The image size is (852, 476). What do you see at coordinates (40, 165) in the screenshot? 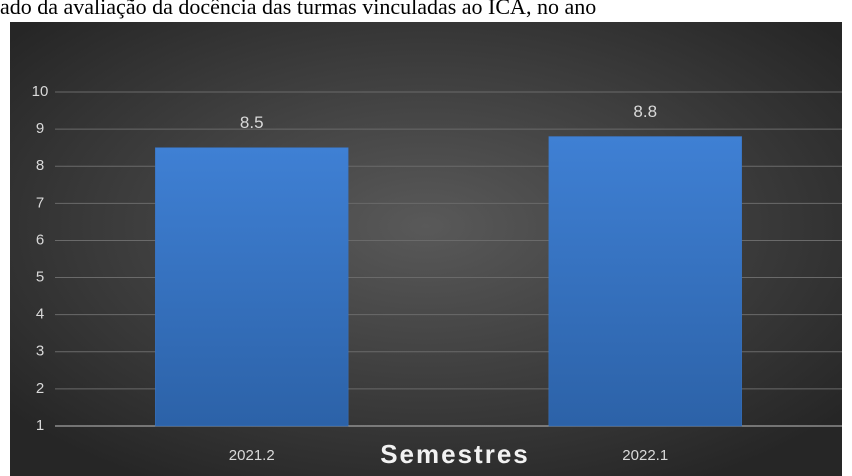
I see `y-tick-label: 8` at bounding box center [40, 165].